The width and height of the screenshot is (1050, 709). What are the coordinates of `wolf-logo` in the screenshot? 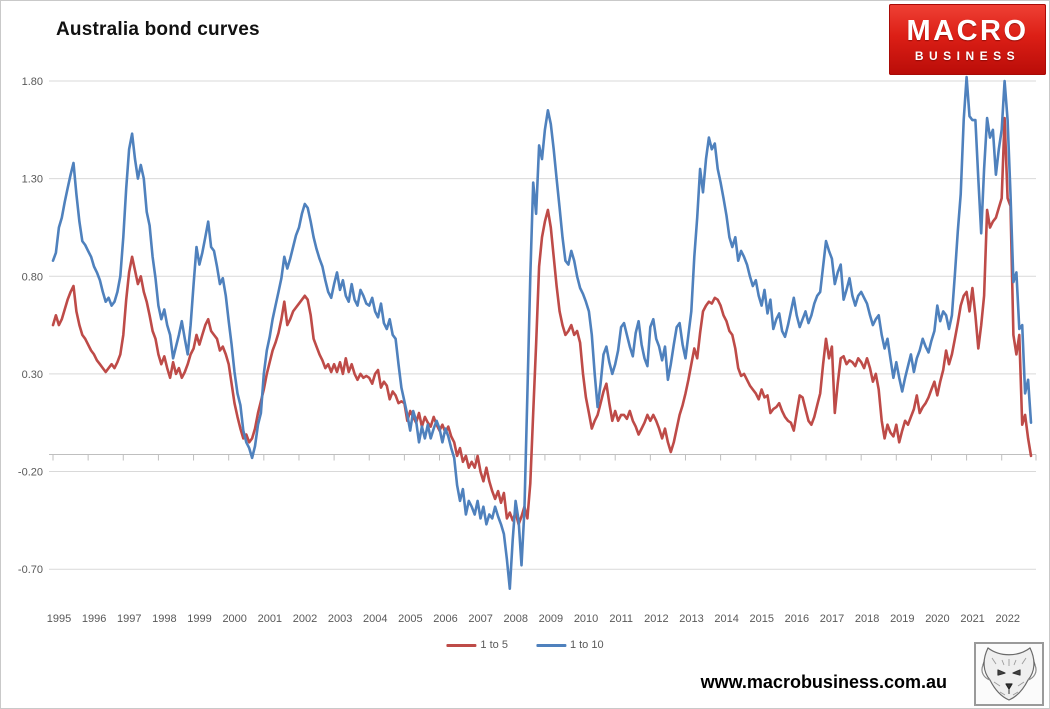 It's located at (1009, 674).